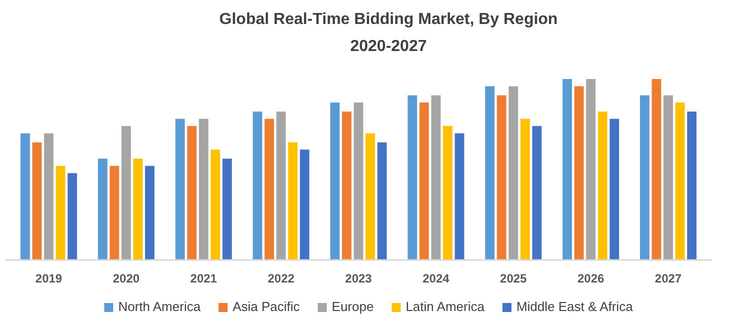  What do you see at coordinates (204, 279) in the screenshot?
I see `x-tick-label: 2021` at bounding box center [204, 279].